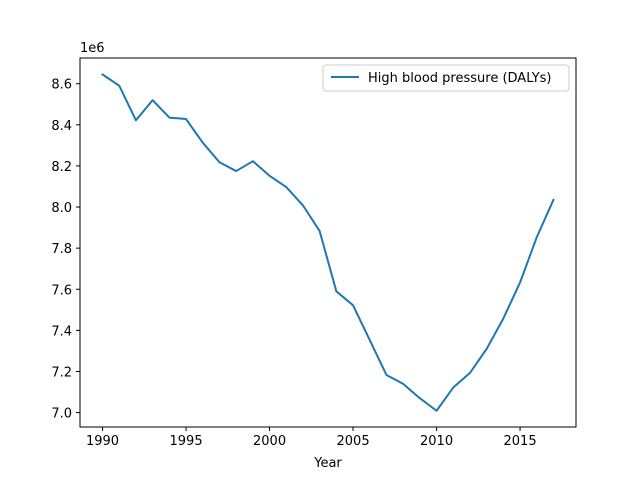  I want to click on x-tick-label: 2005, so click(353, 441).